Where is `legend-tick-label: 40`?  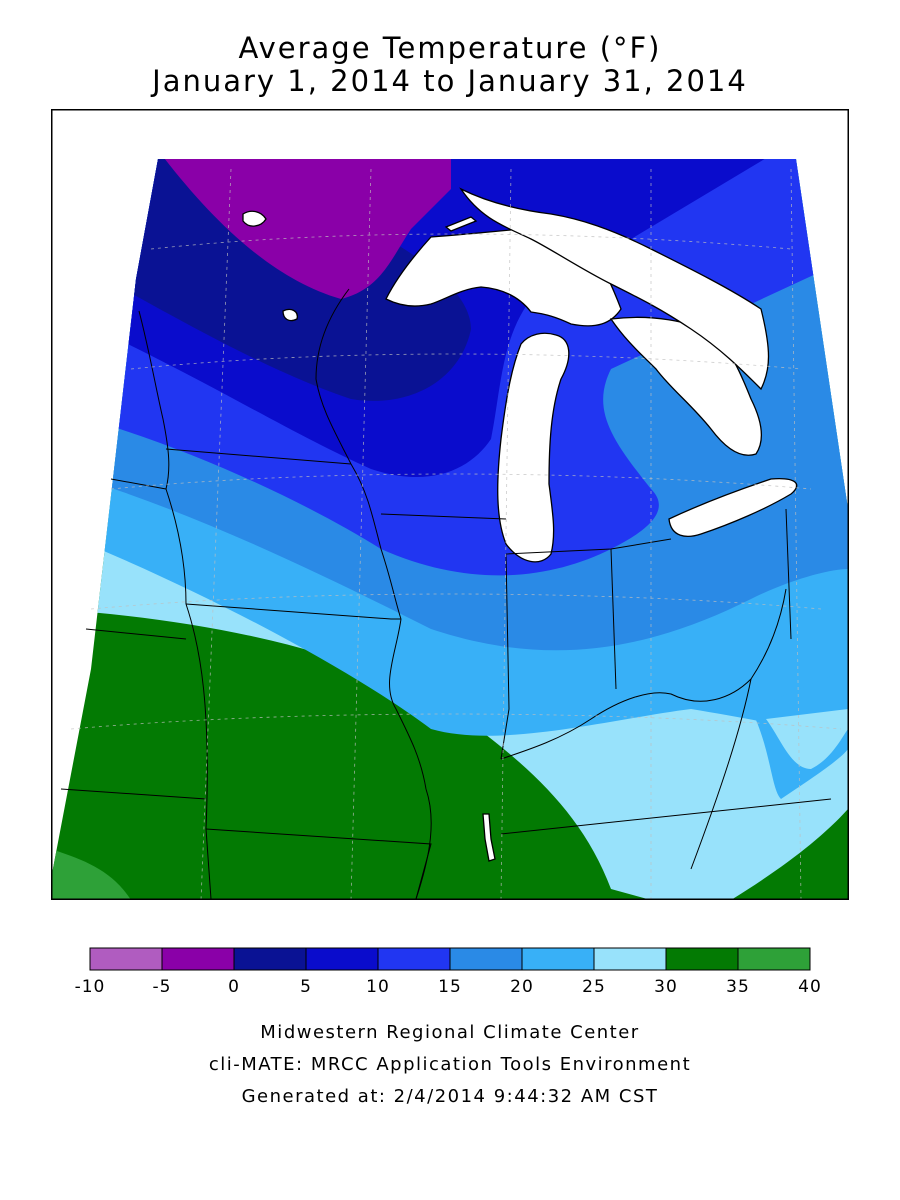
legend-tick-label: 40 is located at coordinates (810, 987).